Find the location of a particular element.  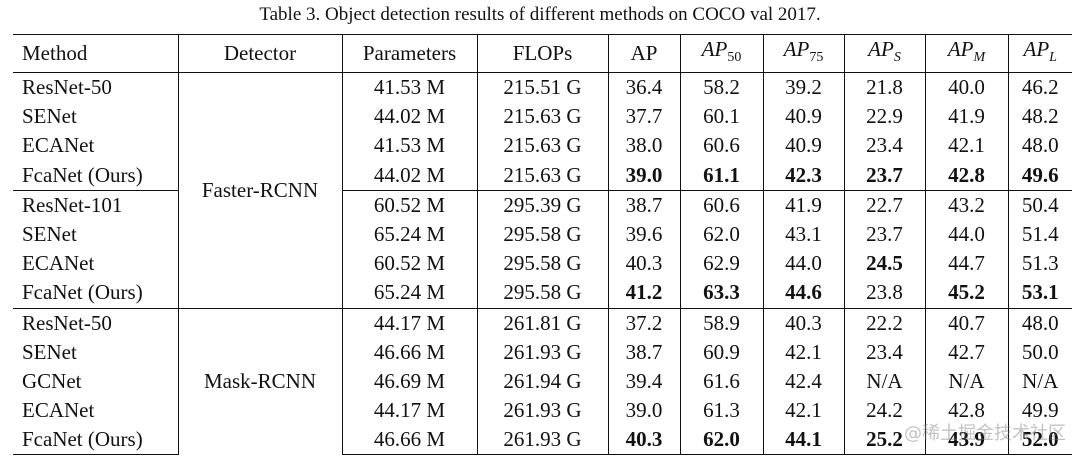

flops-cell: 261.94 G is located at coordinates (542, 381).